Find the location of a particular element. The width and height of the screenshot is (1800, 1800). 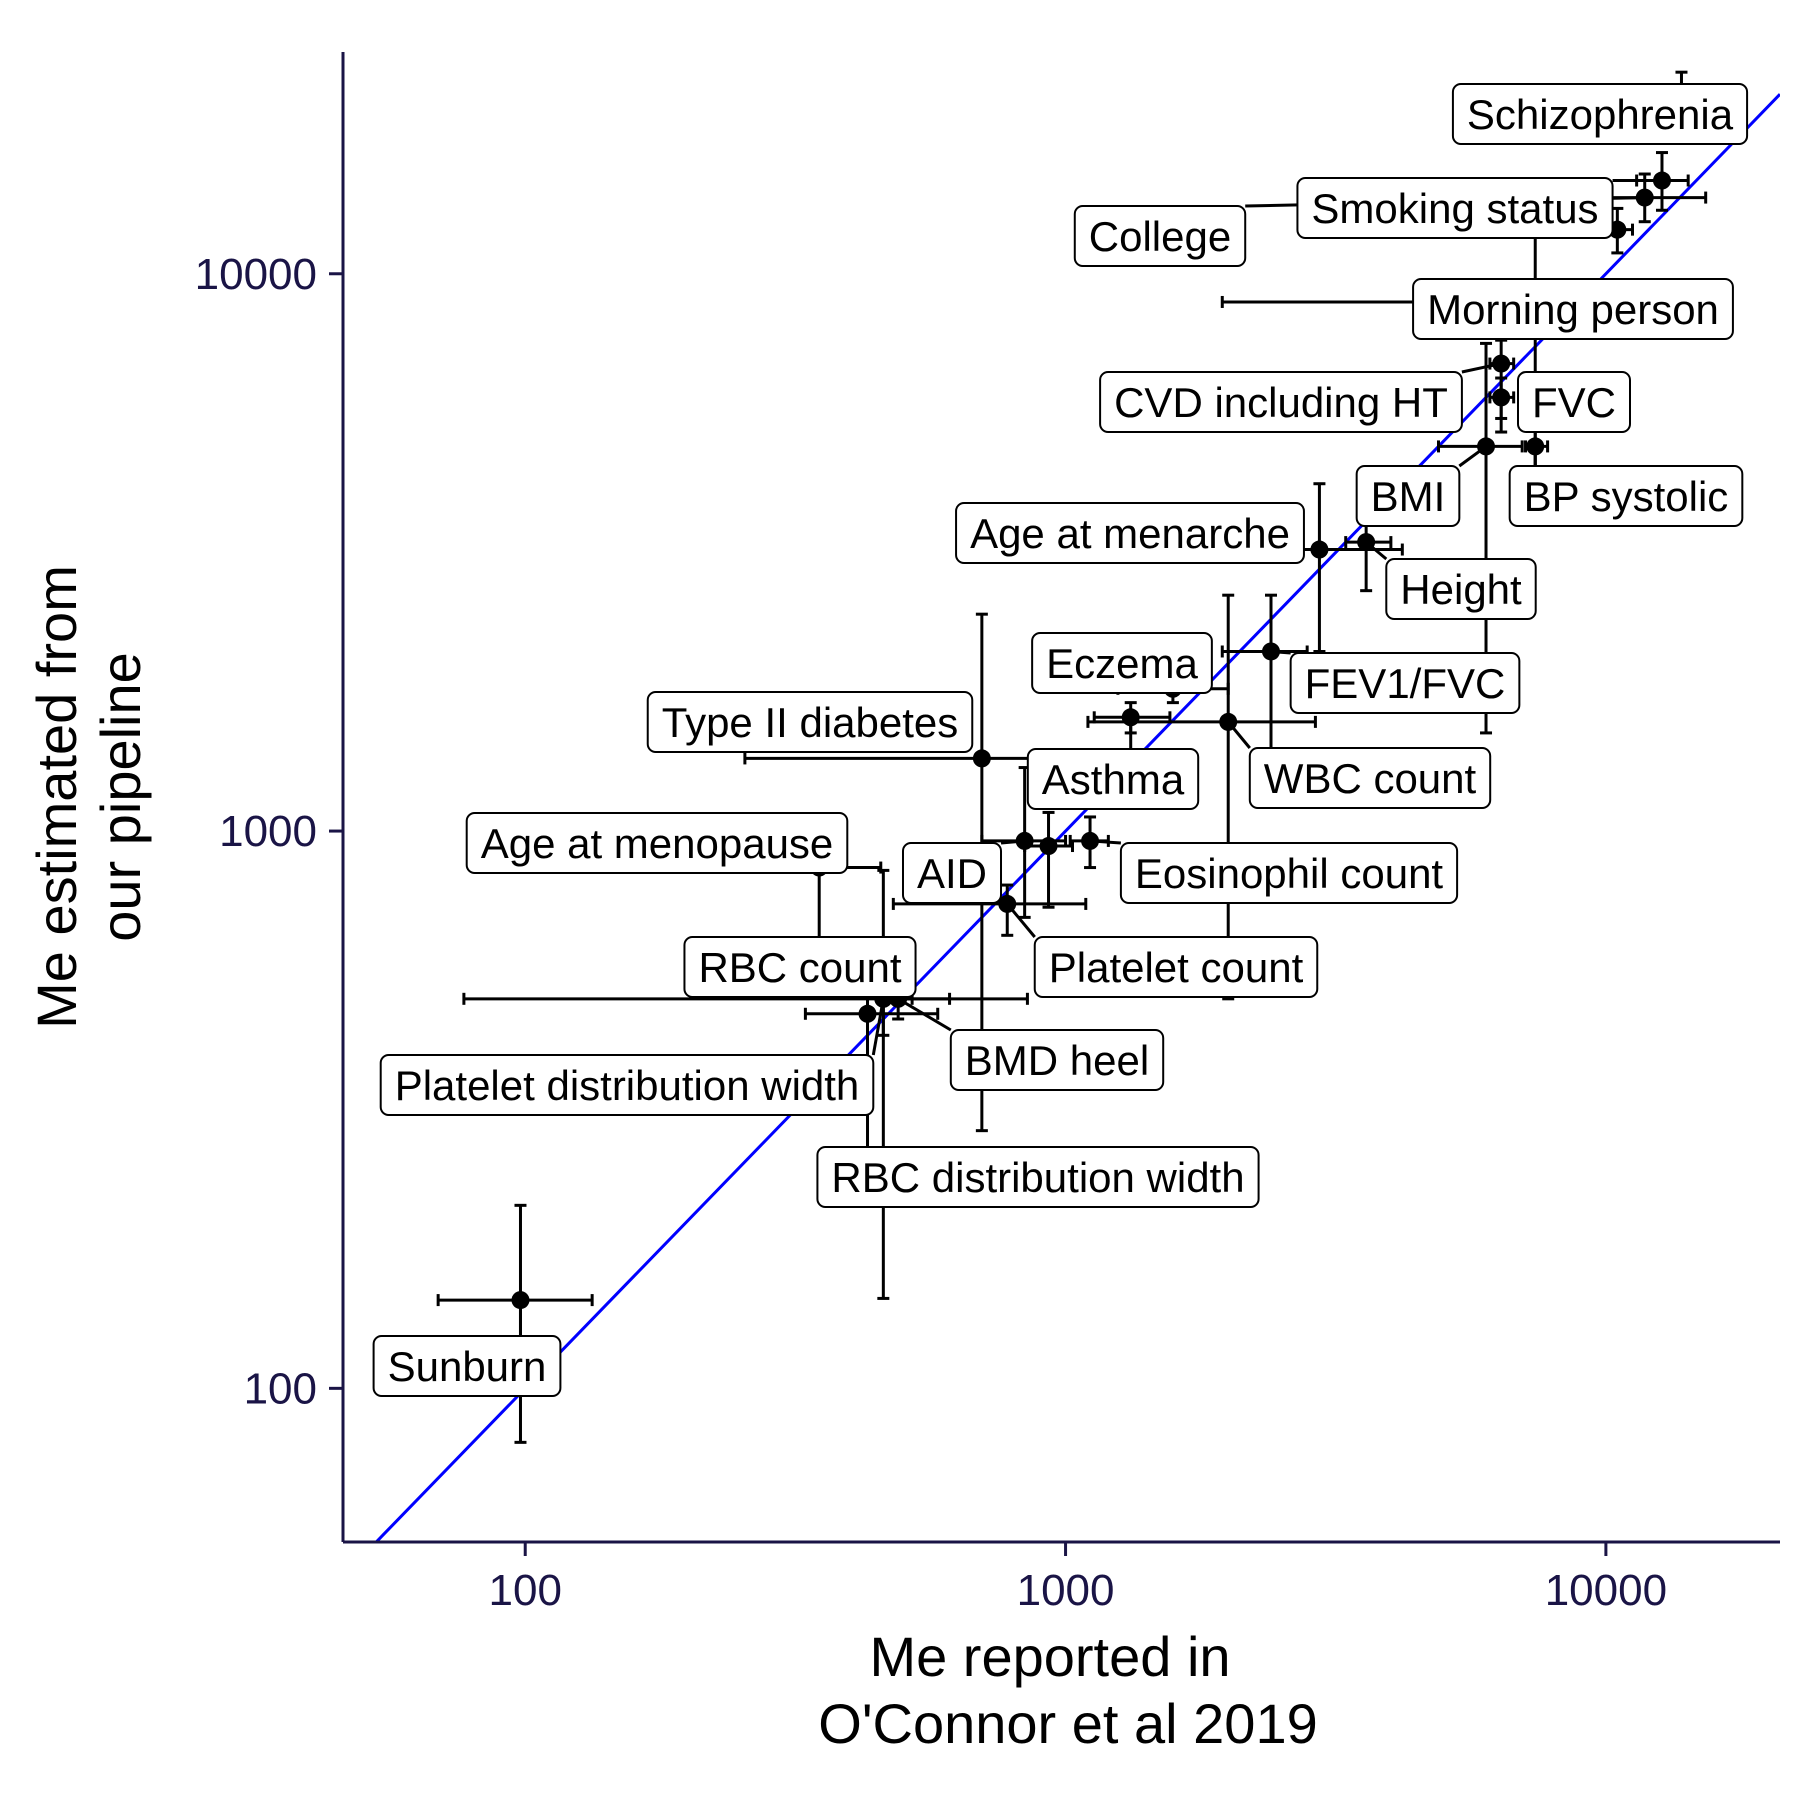

point-label: BMD heel is located at coordinates (1057, 1060).